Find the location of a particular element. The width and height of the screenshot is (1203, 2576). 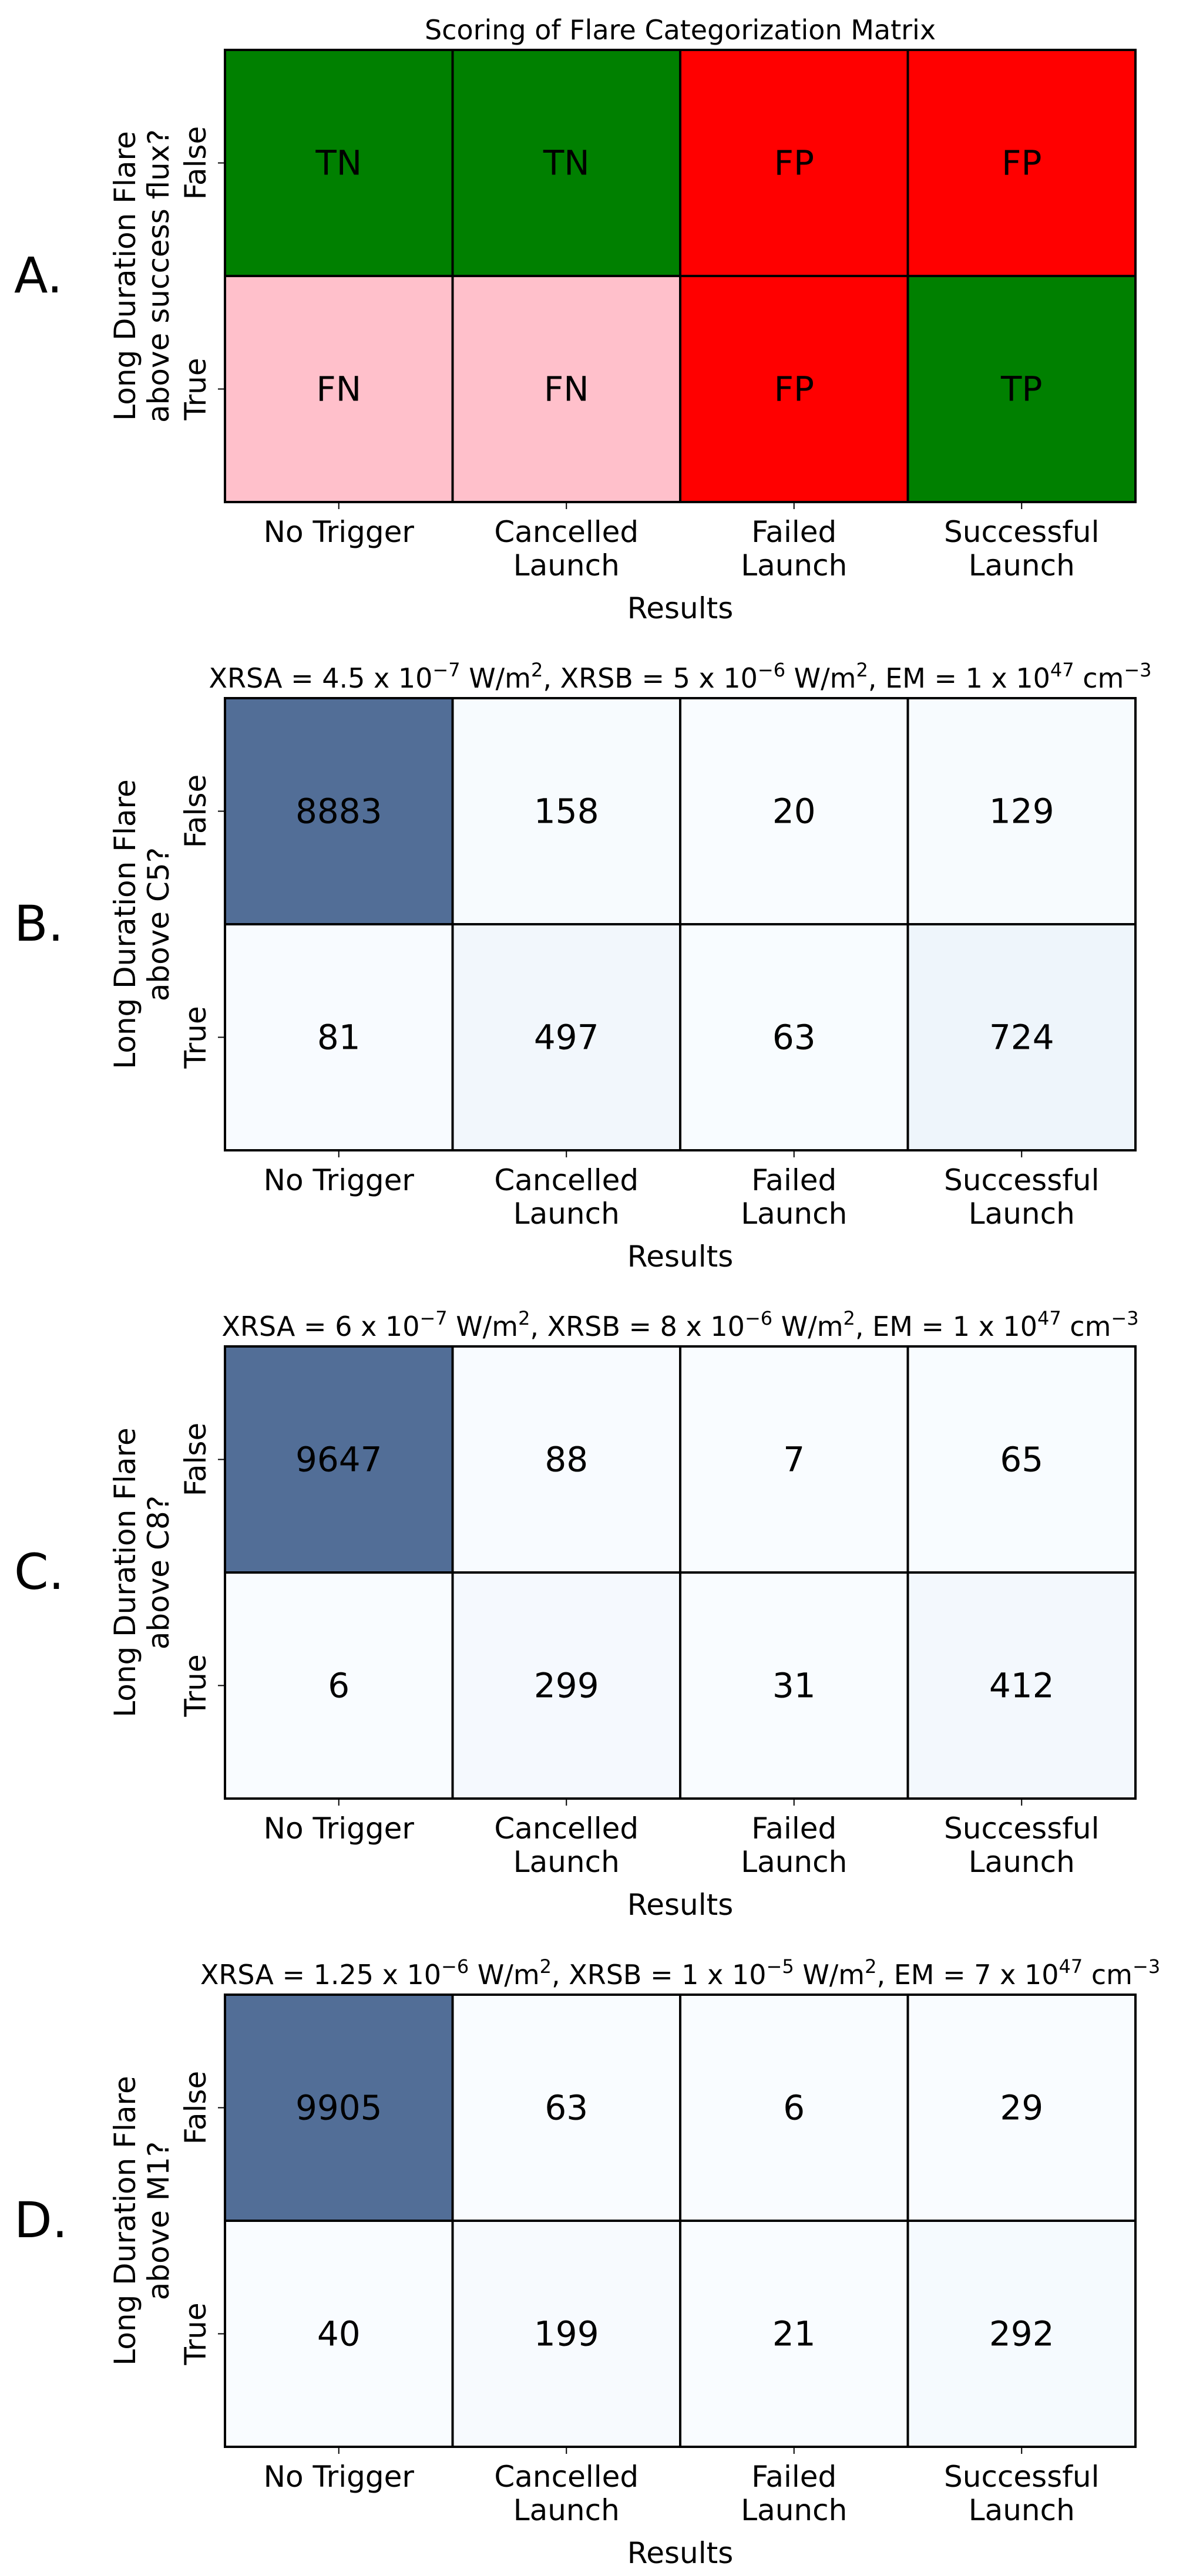

cell-label: 299 is located at coordinates (566, 1686).